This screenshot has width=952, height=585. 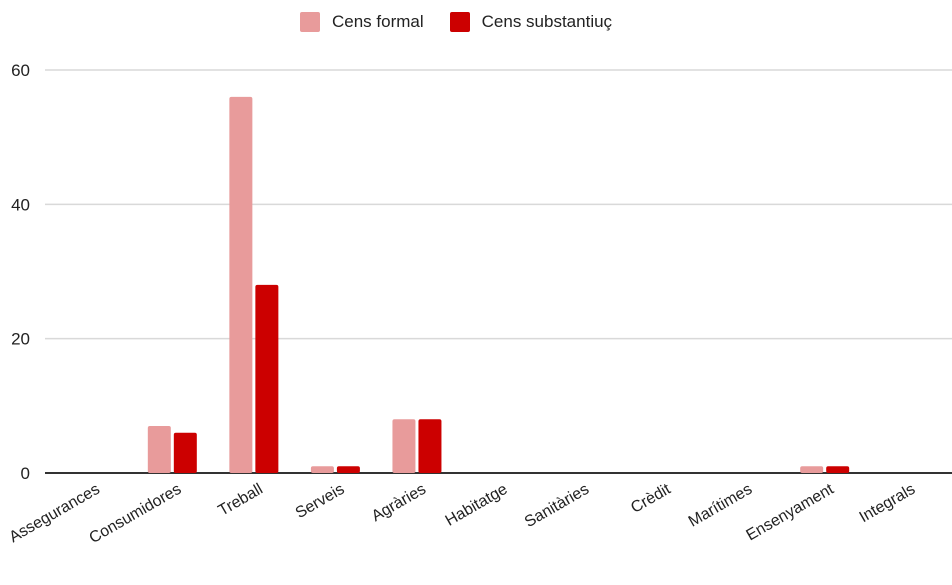 What do you see at coordinates (399, 503) in the screenshot?
I see `x-tick-label: Agràries` at bounding box center [399, 503].